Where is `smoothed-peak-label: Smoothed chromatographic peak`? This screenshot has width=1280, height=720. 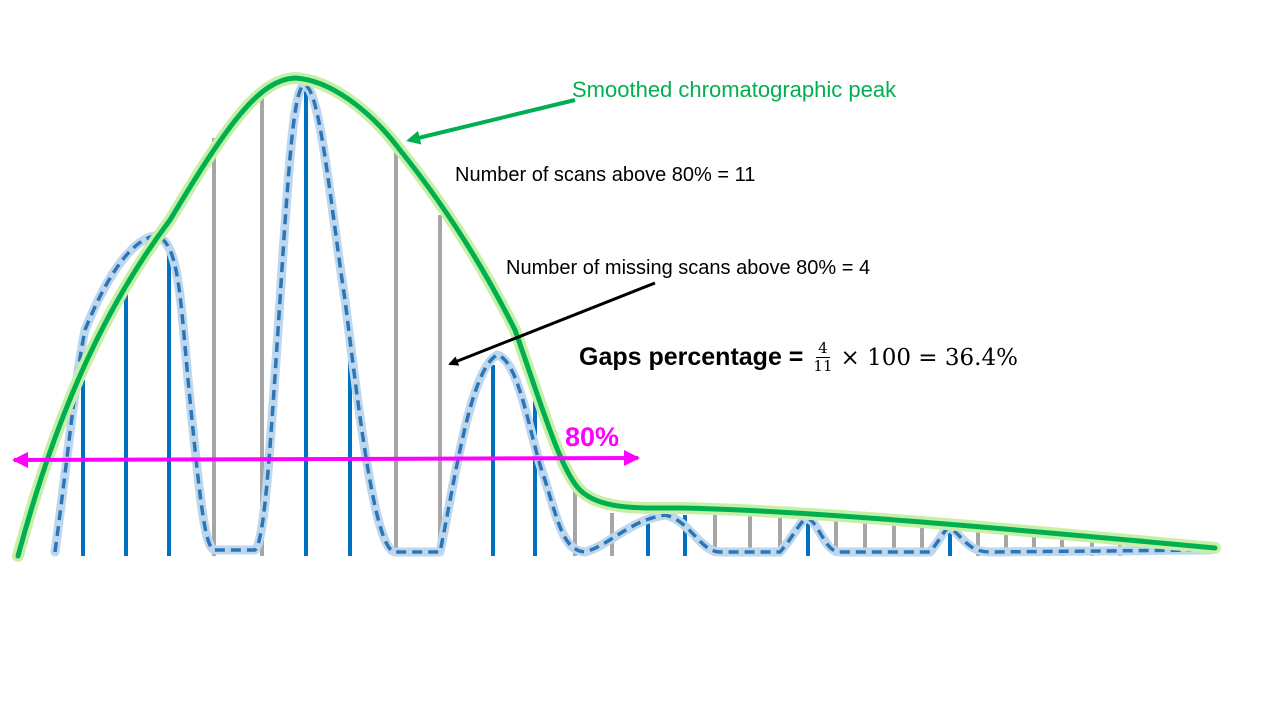
smoothed-peak-label: Smoothed chromatographic peak is located at coordinates (734, 89).